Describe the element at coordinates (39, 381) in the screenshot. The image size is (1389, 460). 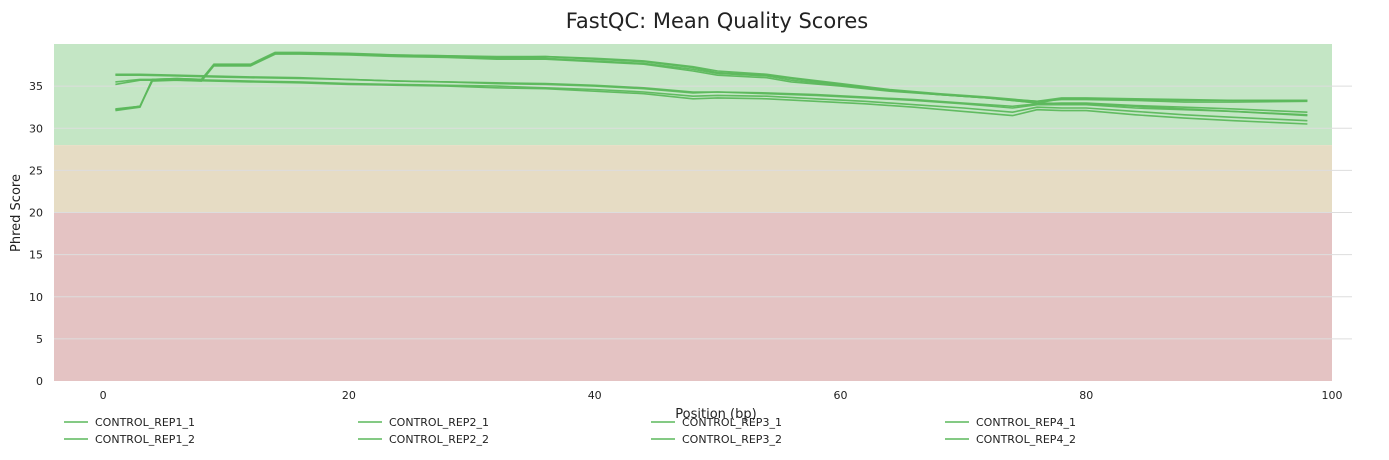
I see `y-tick-label: 0` at that location.